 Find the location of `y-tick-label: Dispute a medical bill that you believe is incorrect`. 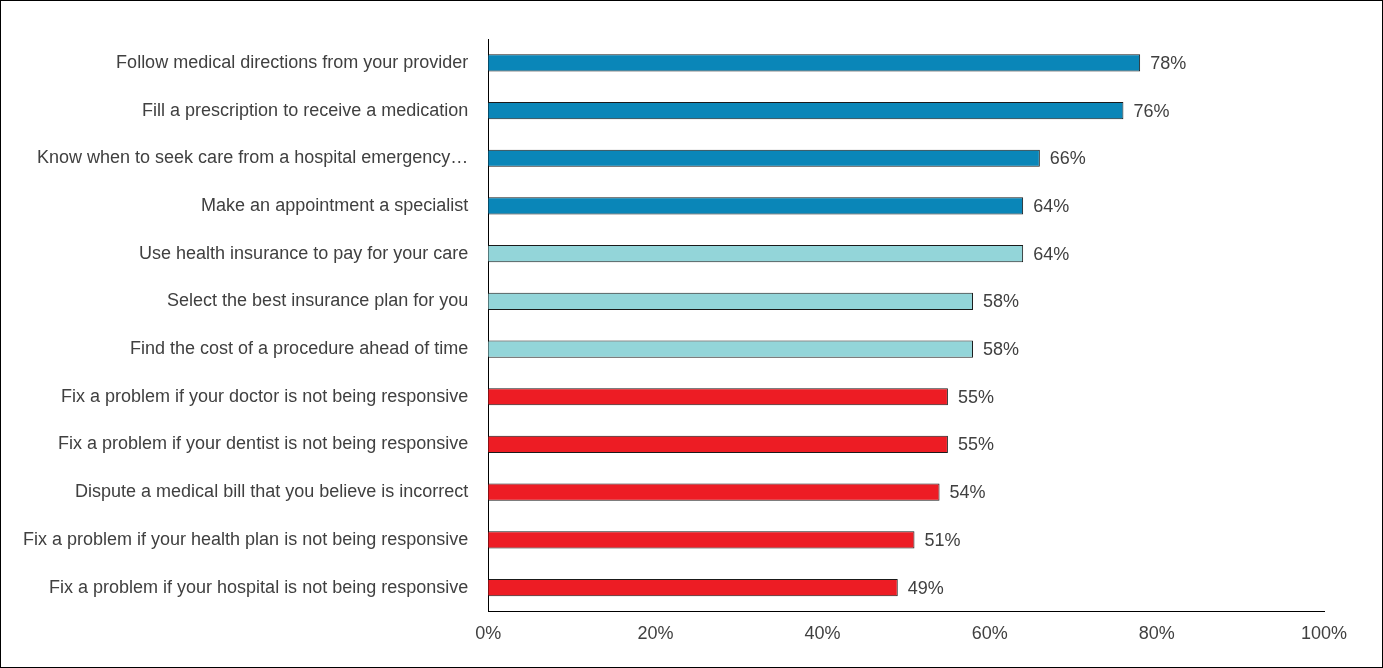

y-tick-label: Dispute a medical bill that you believe is incorrect is located at coordinates (272, 491).